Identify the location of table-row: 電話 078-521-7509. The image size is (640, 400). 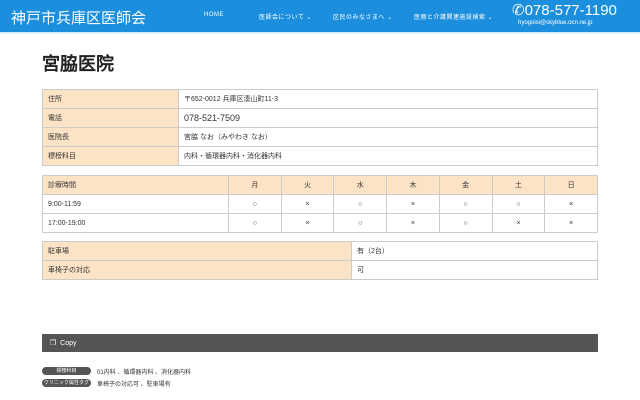
(320, 118).